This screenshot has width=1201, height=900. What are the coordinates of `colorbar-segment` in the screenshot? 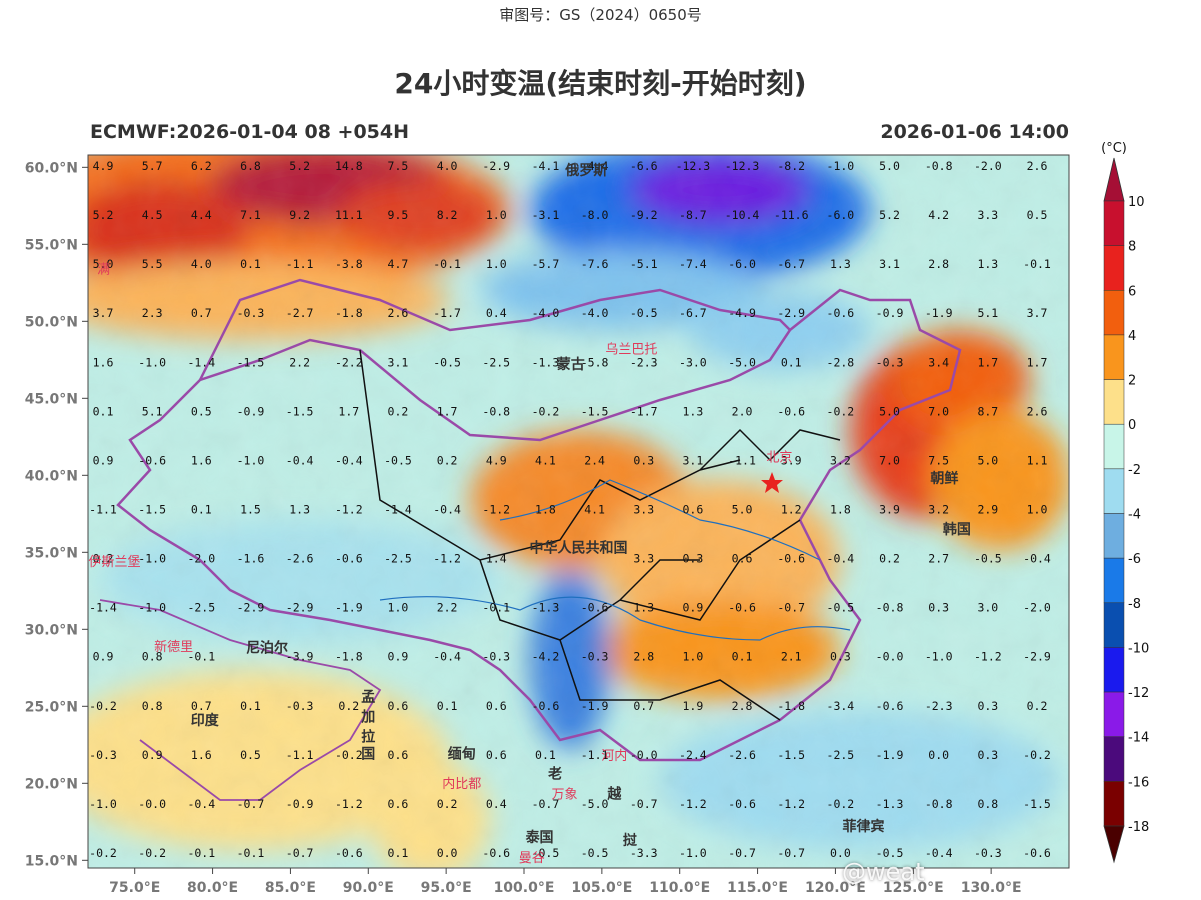 It's located at (1114, 446).